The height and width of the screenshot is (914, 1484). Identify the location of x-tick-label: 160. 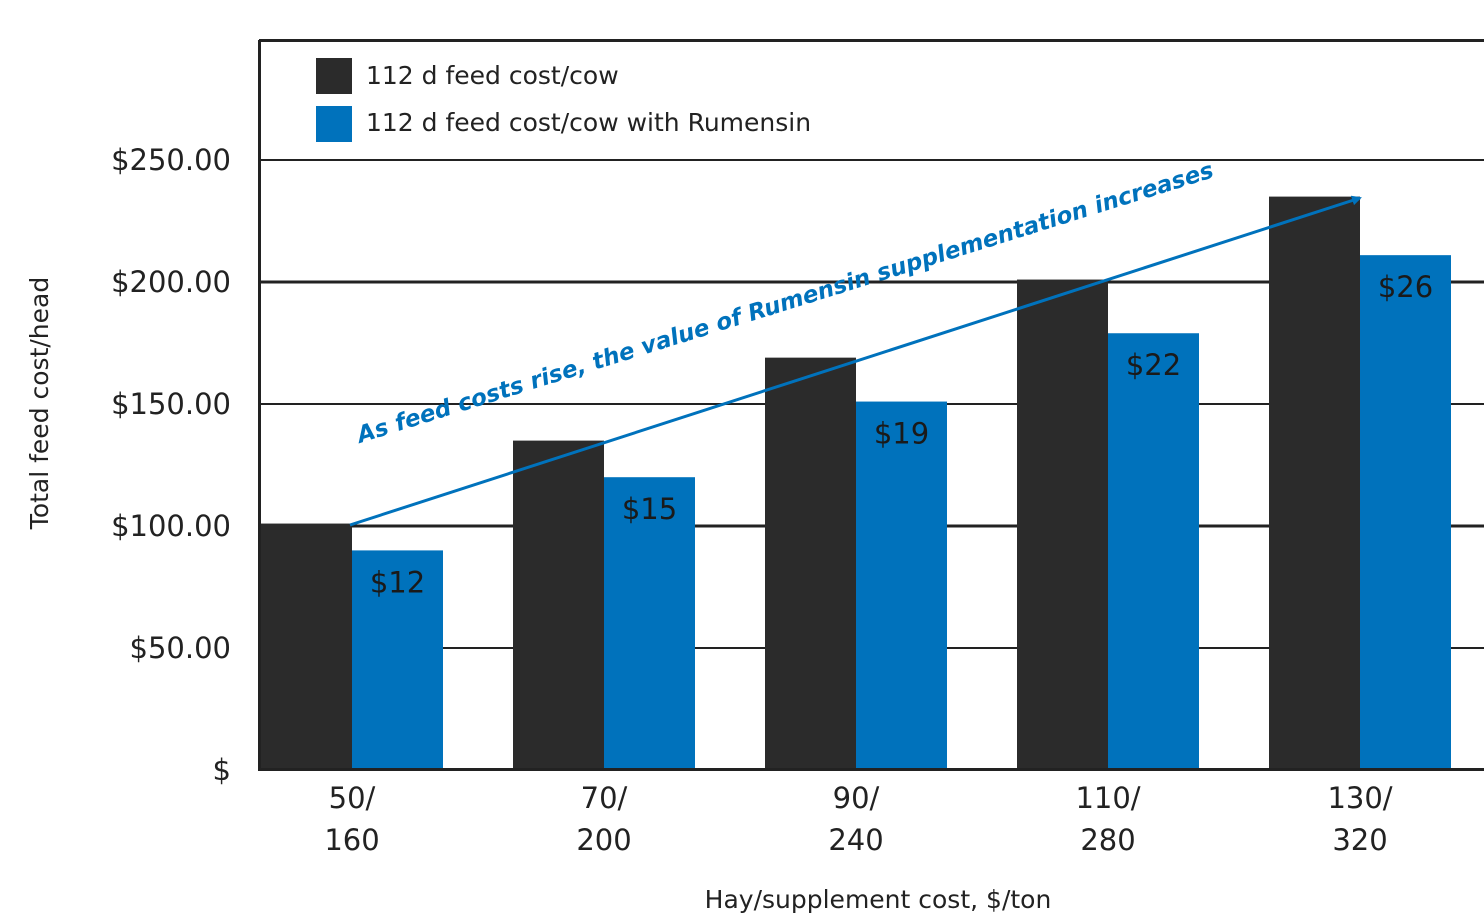
(351, 840).